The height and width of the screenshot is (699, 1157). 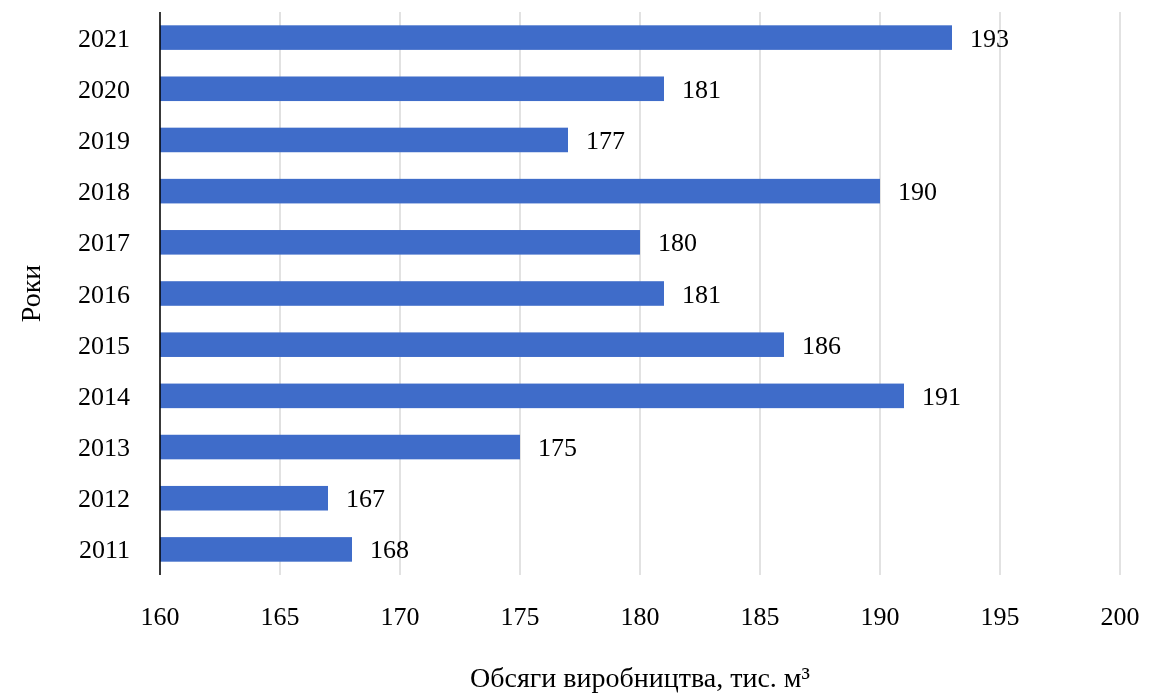 I want to click on data-label: 180, so click(x=677, y=243).